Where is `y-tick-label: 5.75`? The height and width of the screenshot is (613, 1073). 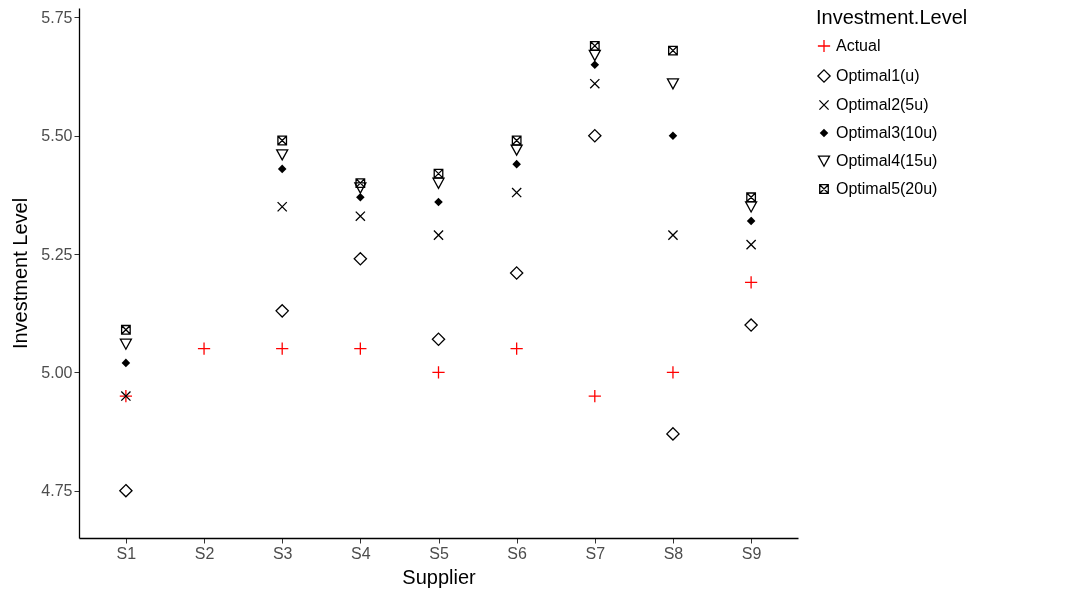 y-tick-label: 5.75 is located at coordinates (57, 17).